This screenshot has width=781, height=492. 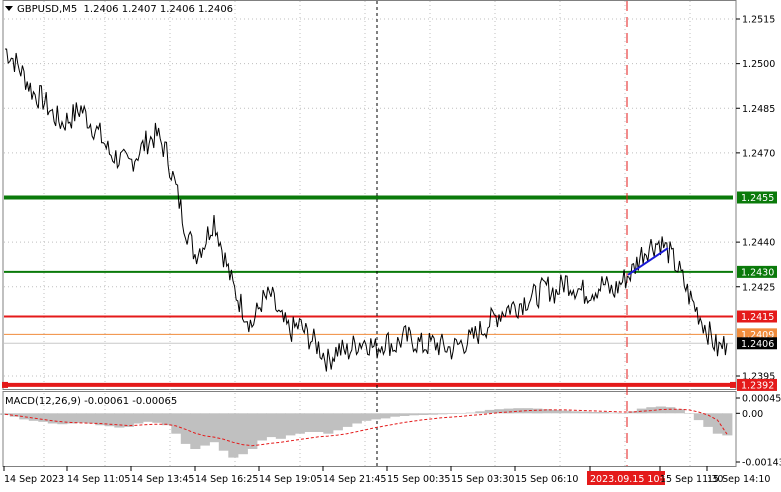 I want to click on time-tick-label-highlight: 2023.09.15 10:50, so click(x=632, y=479).